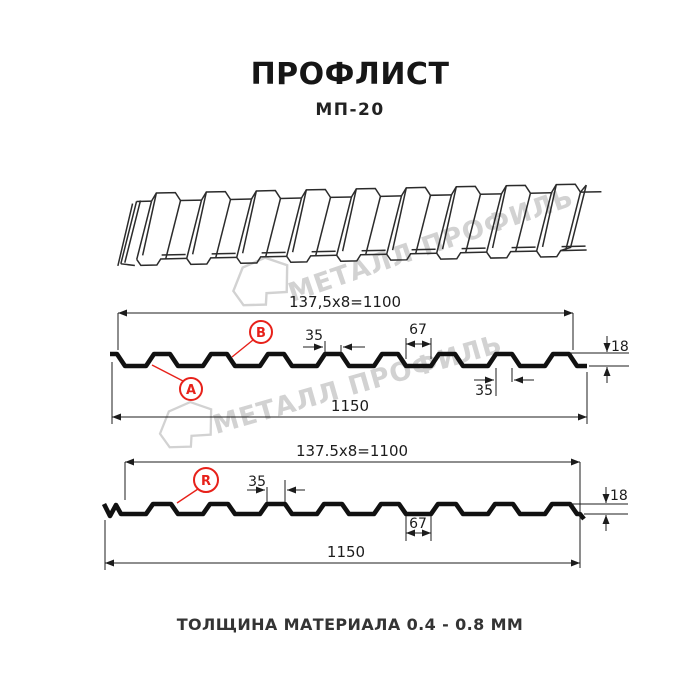 Image resolution: width=700 pixels, height=700 pixels. I want to click on sheet-3d-drawing, so click(360, 224).